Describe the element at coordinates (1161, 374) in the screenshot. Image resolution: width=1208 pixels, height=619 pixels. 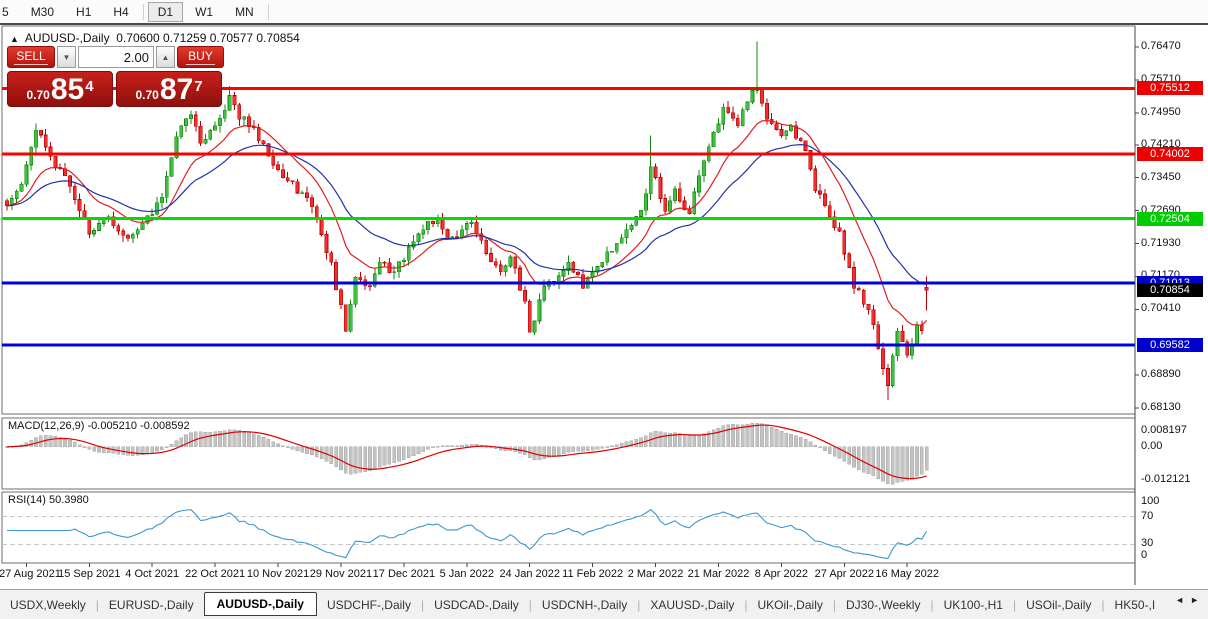
I see `price-axis-label: 0.68890` at that location.